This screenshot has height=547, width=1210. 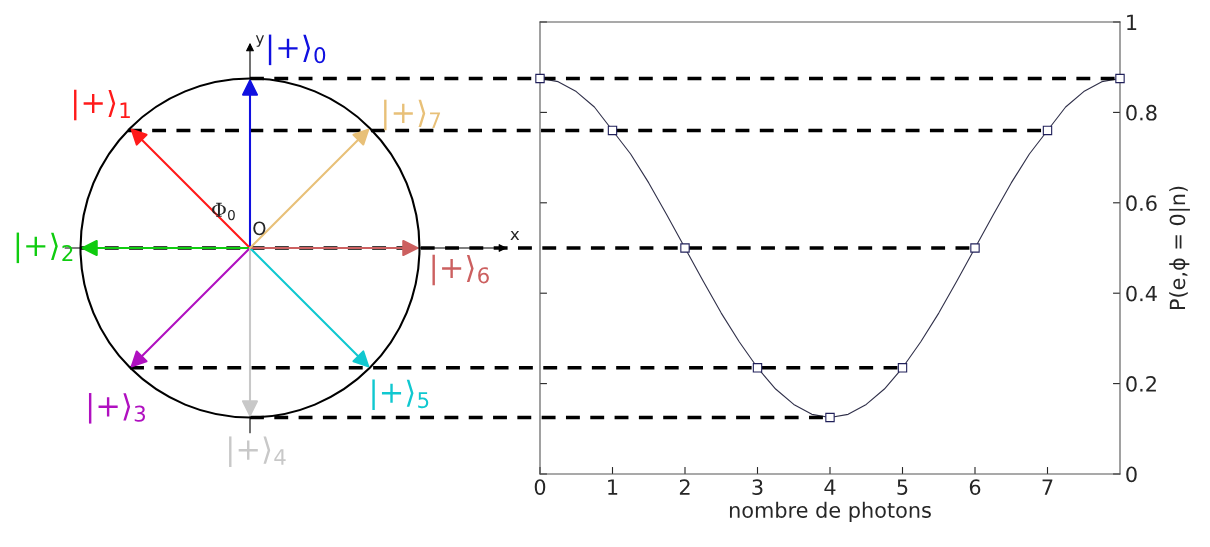 I want to click on text: |+⟩$_{2}$, so click(x=44, y=248).